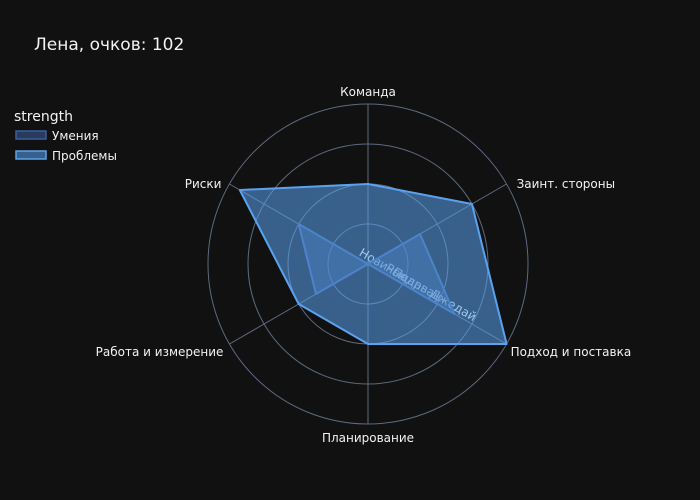 Image resolution: width=700 pixels, height=500 pixels. Describe the element at coordinates (75, 136) in the screenshot. I see `legend-label-skills: Умения` at that location.